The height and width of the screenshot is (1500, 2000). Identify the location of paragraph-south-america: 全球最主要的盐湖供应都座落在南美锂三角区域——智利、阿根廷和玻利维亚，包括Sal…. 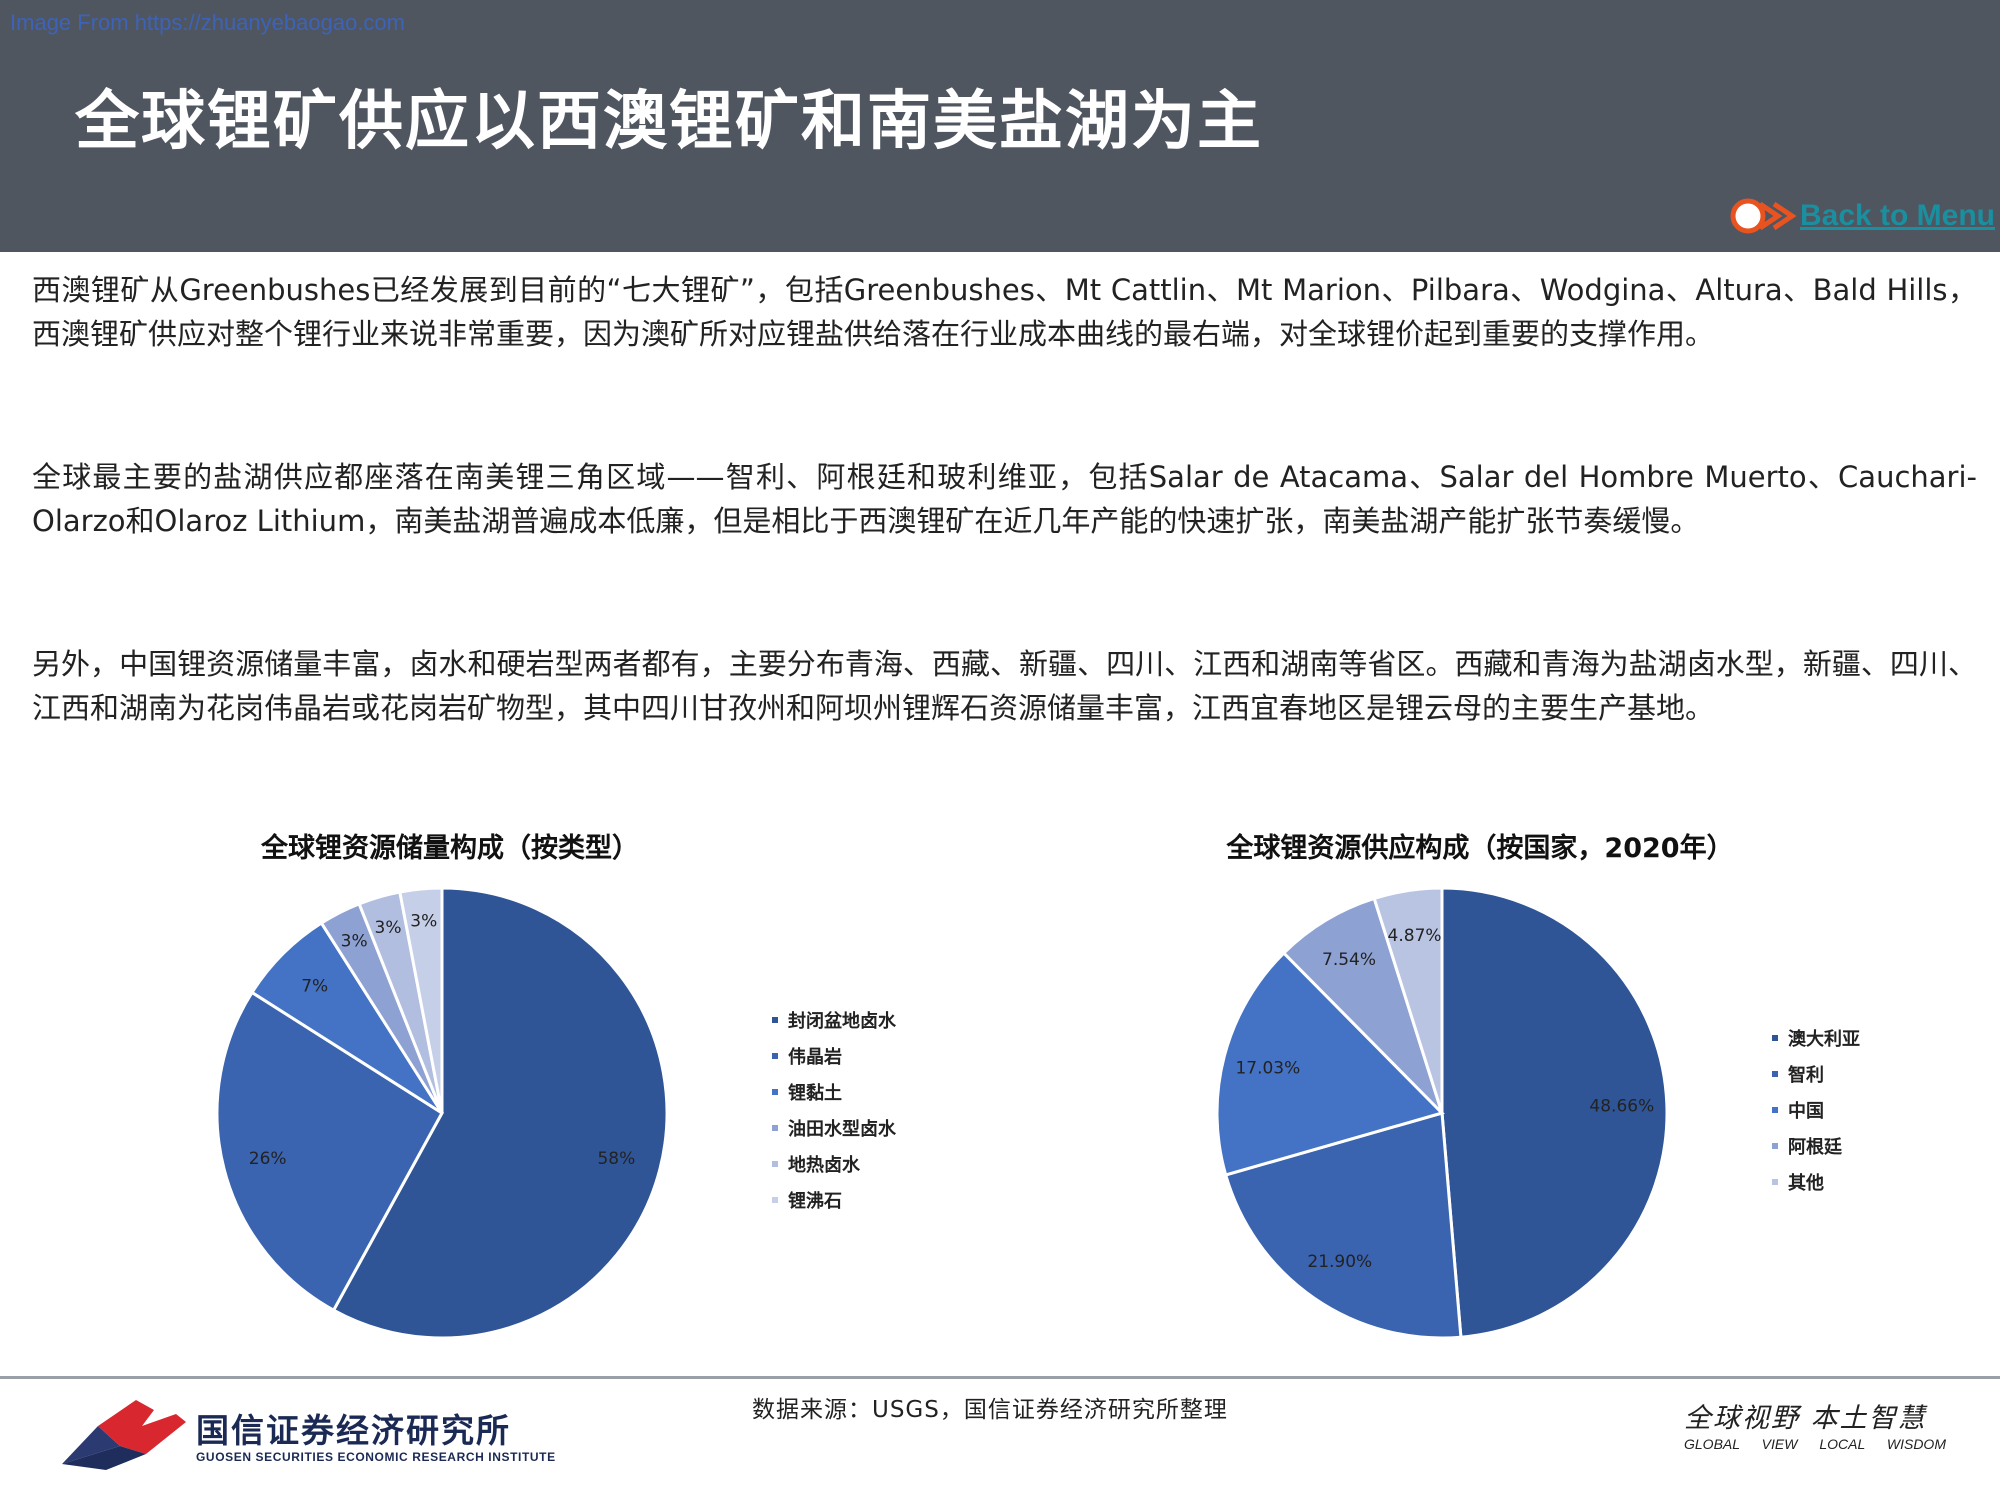
(1004, 499).